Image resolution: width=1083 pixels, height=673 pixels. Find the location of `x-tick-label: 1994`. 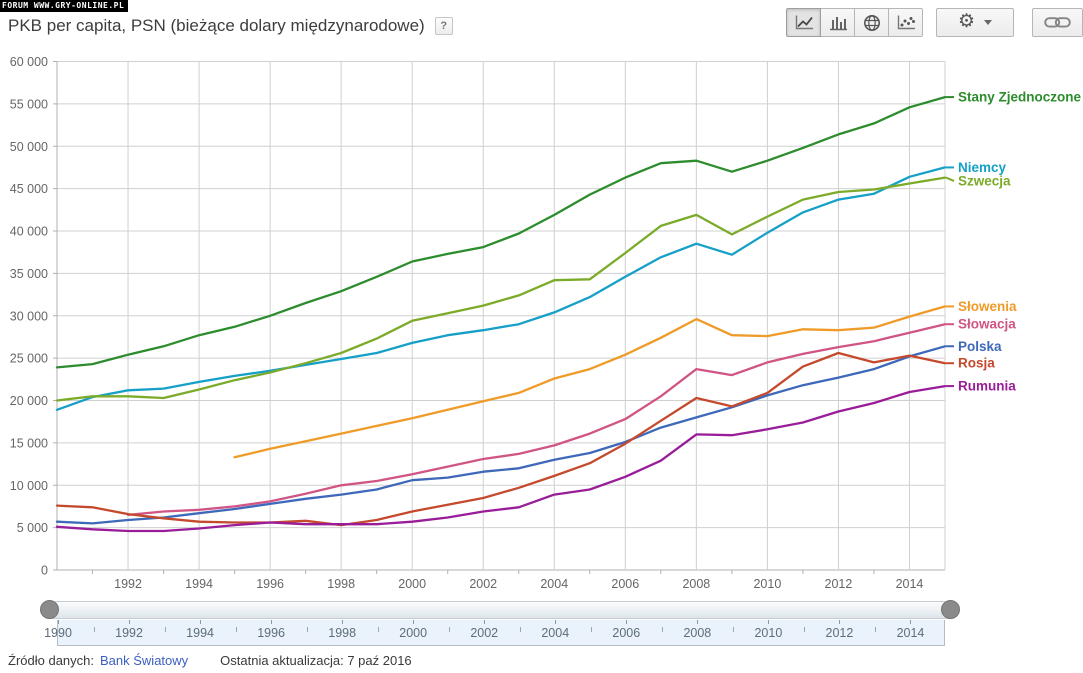

x-tick-label: 1994 is located at coordinates (199, 584).